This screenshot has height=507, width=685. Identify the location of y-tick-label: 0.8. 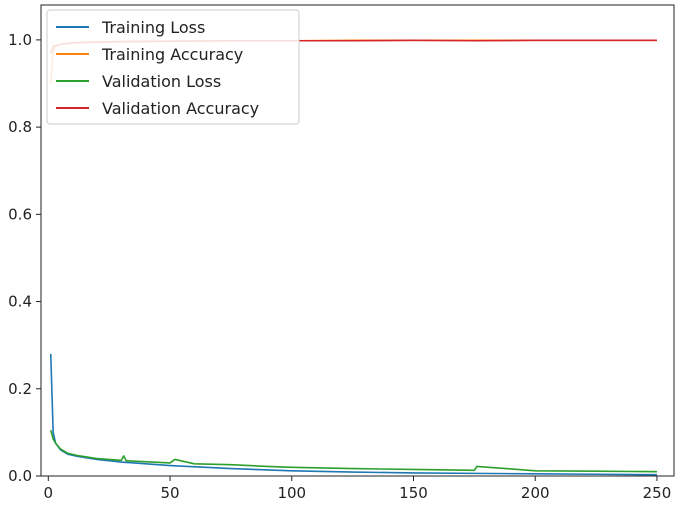
(20, 127).